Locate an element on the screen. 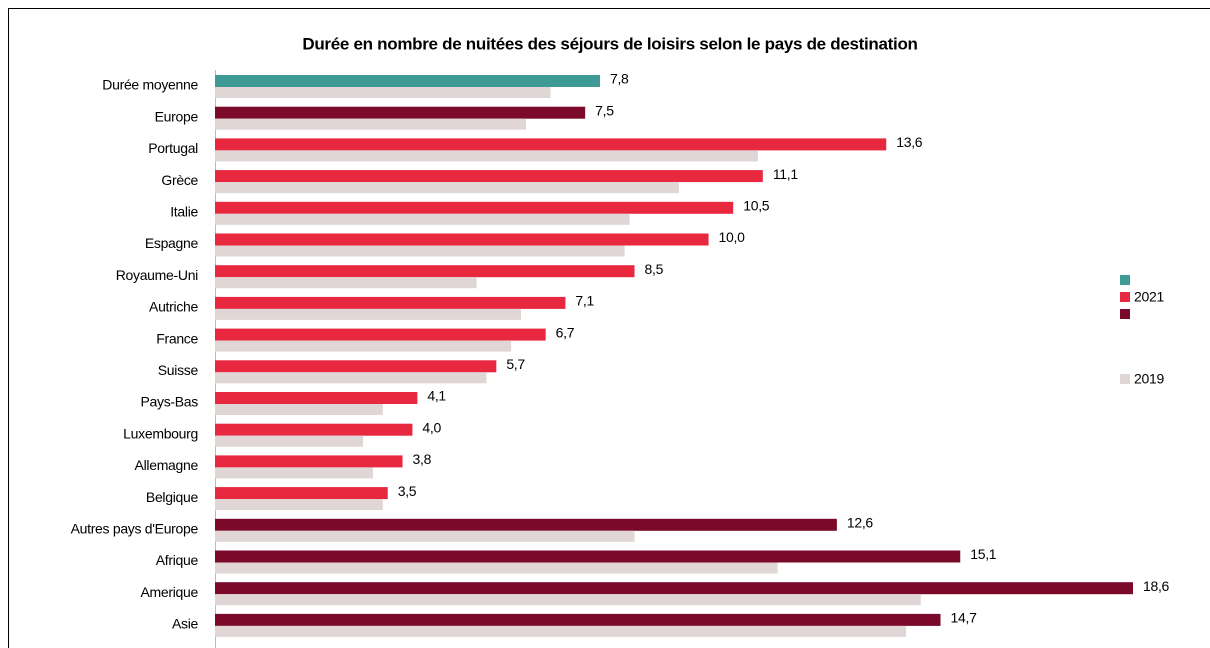 This screenshot has height=648, width=1210. category-label: France is located at coordinates (177, 338).